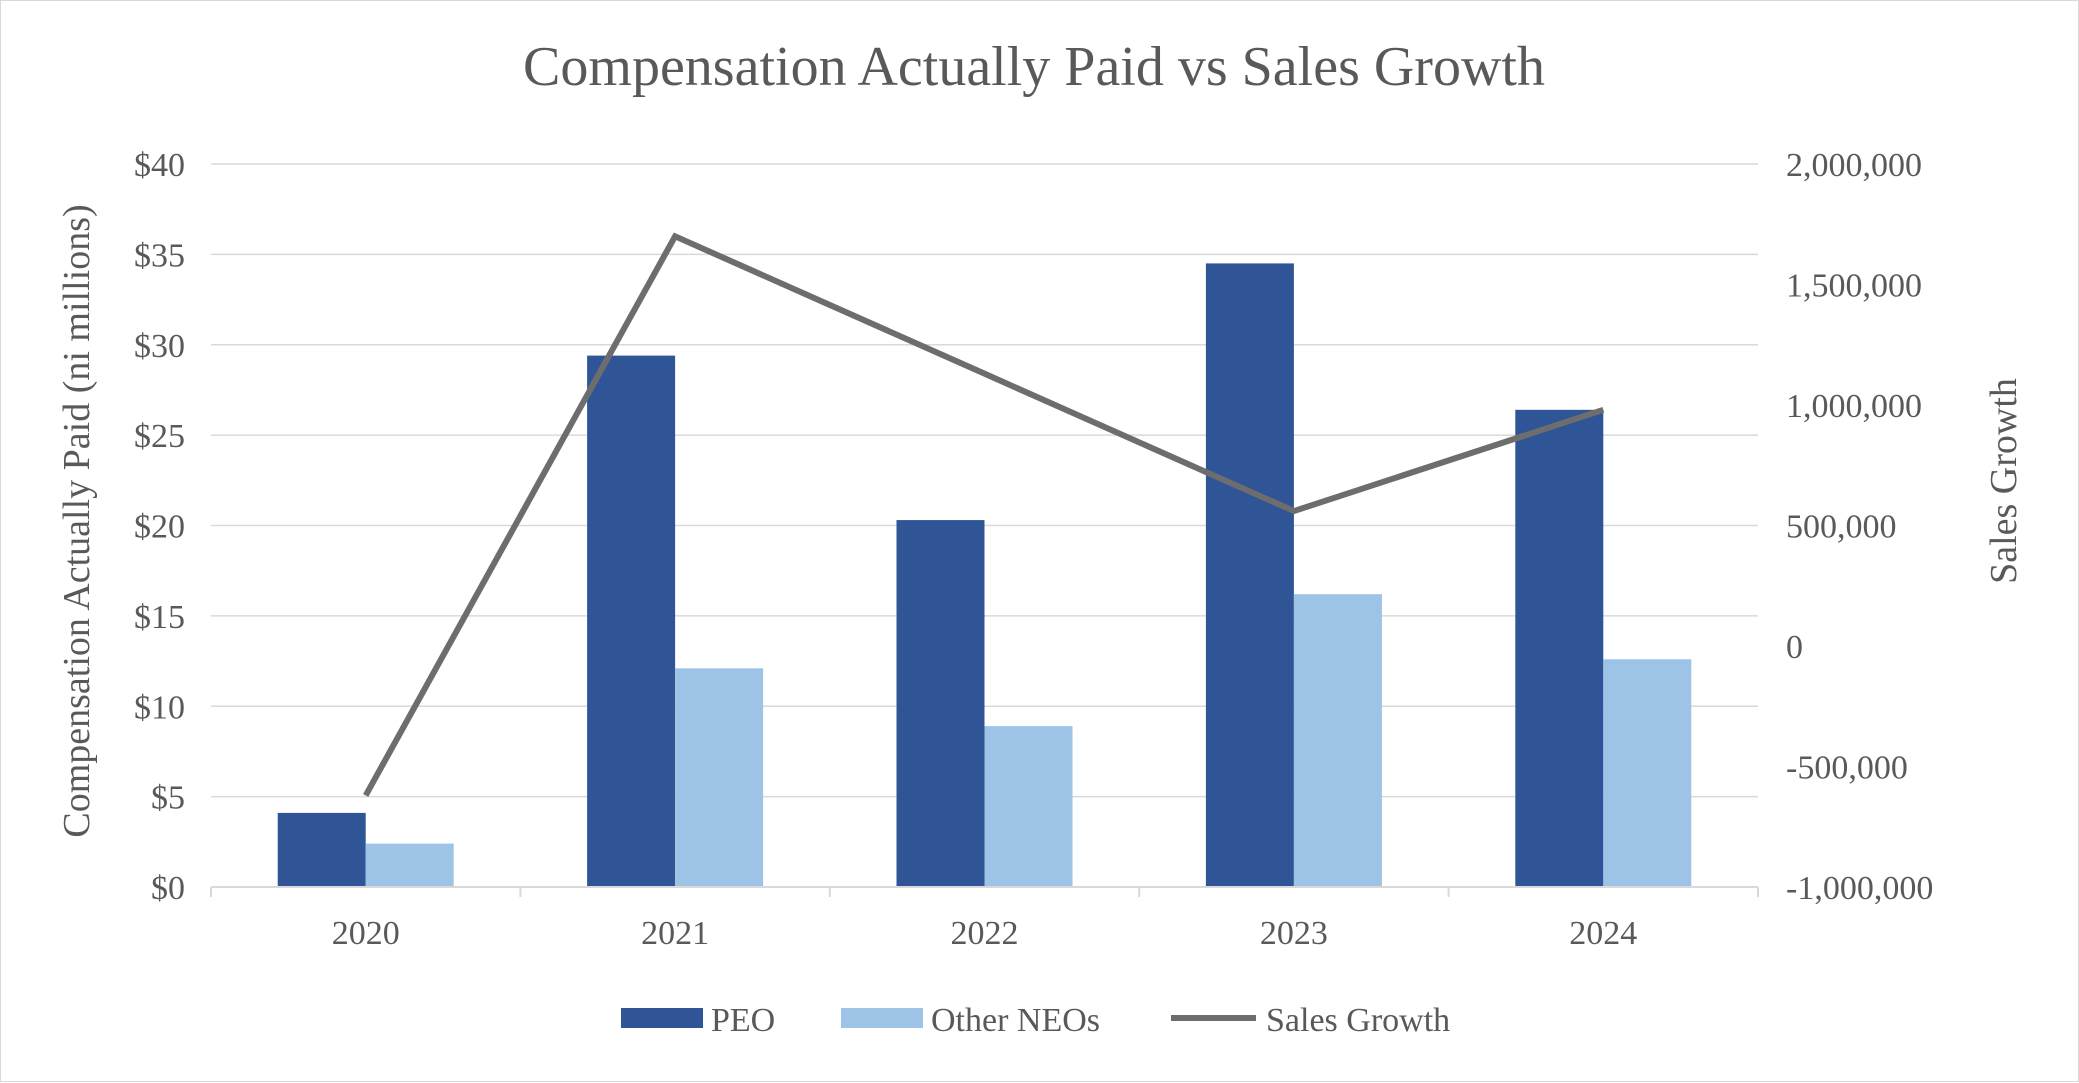  Describe the element at coordinates (1854, 286) in the screenshot. I see `y-tick-label-right: 1,500,000` at that location.